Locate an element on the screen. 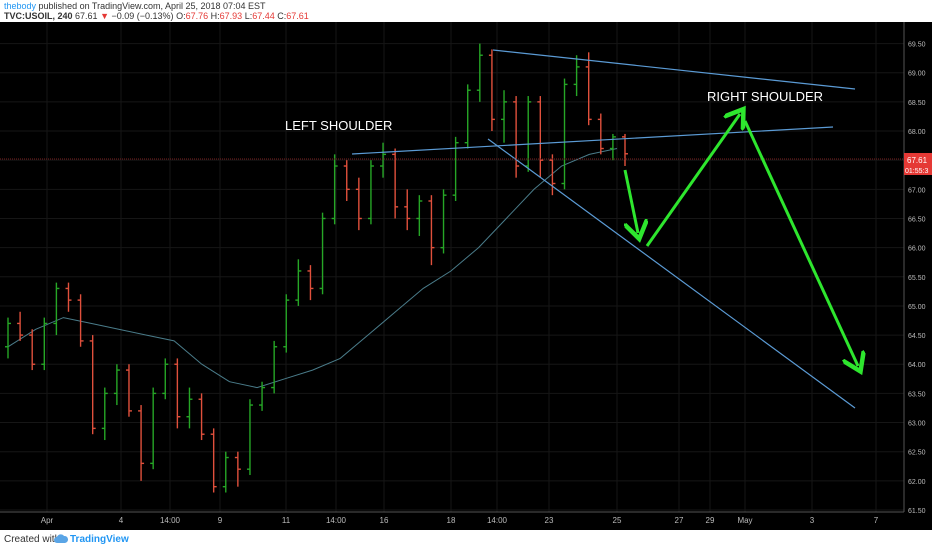  right-shoulder-label: RIGHT SHOULDER is located at coordinates (765, 96).